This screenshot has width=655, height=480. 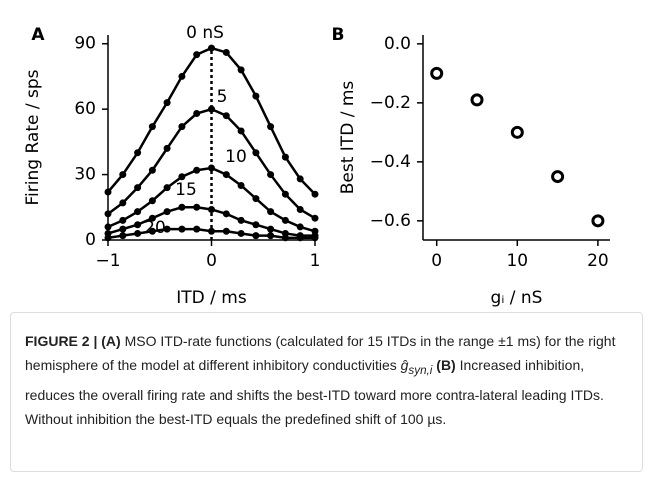 What do you see at coordinates (598, 261) in the screenshot?
I see `x-tick-label: 20` at bounding box center [598, 261].